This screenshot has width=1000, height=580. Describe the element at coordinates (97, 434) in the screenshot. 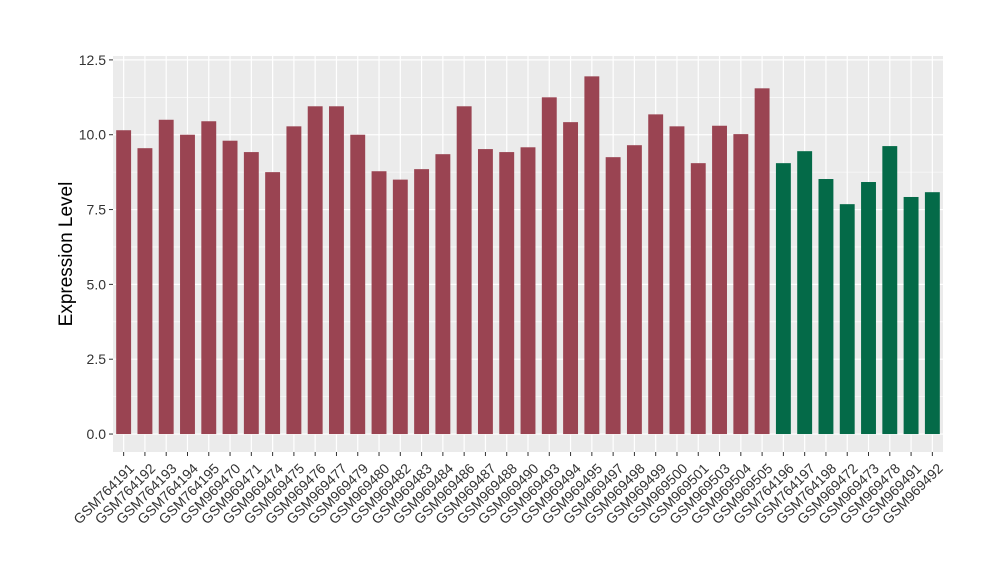

I see `y-tick-label: 0.0` at that location.